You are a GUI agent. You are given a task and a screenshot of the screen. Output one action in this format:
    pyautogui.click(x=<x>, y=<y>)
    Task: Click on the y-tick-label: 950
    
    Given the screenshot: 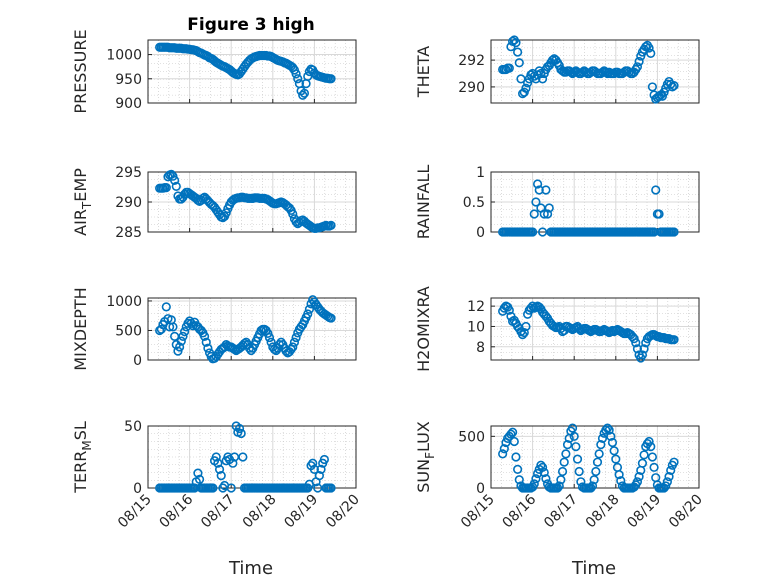 What is the action you would take?
    pyautogui.click(x=128, y=80)
    